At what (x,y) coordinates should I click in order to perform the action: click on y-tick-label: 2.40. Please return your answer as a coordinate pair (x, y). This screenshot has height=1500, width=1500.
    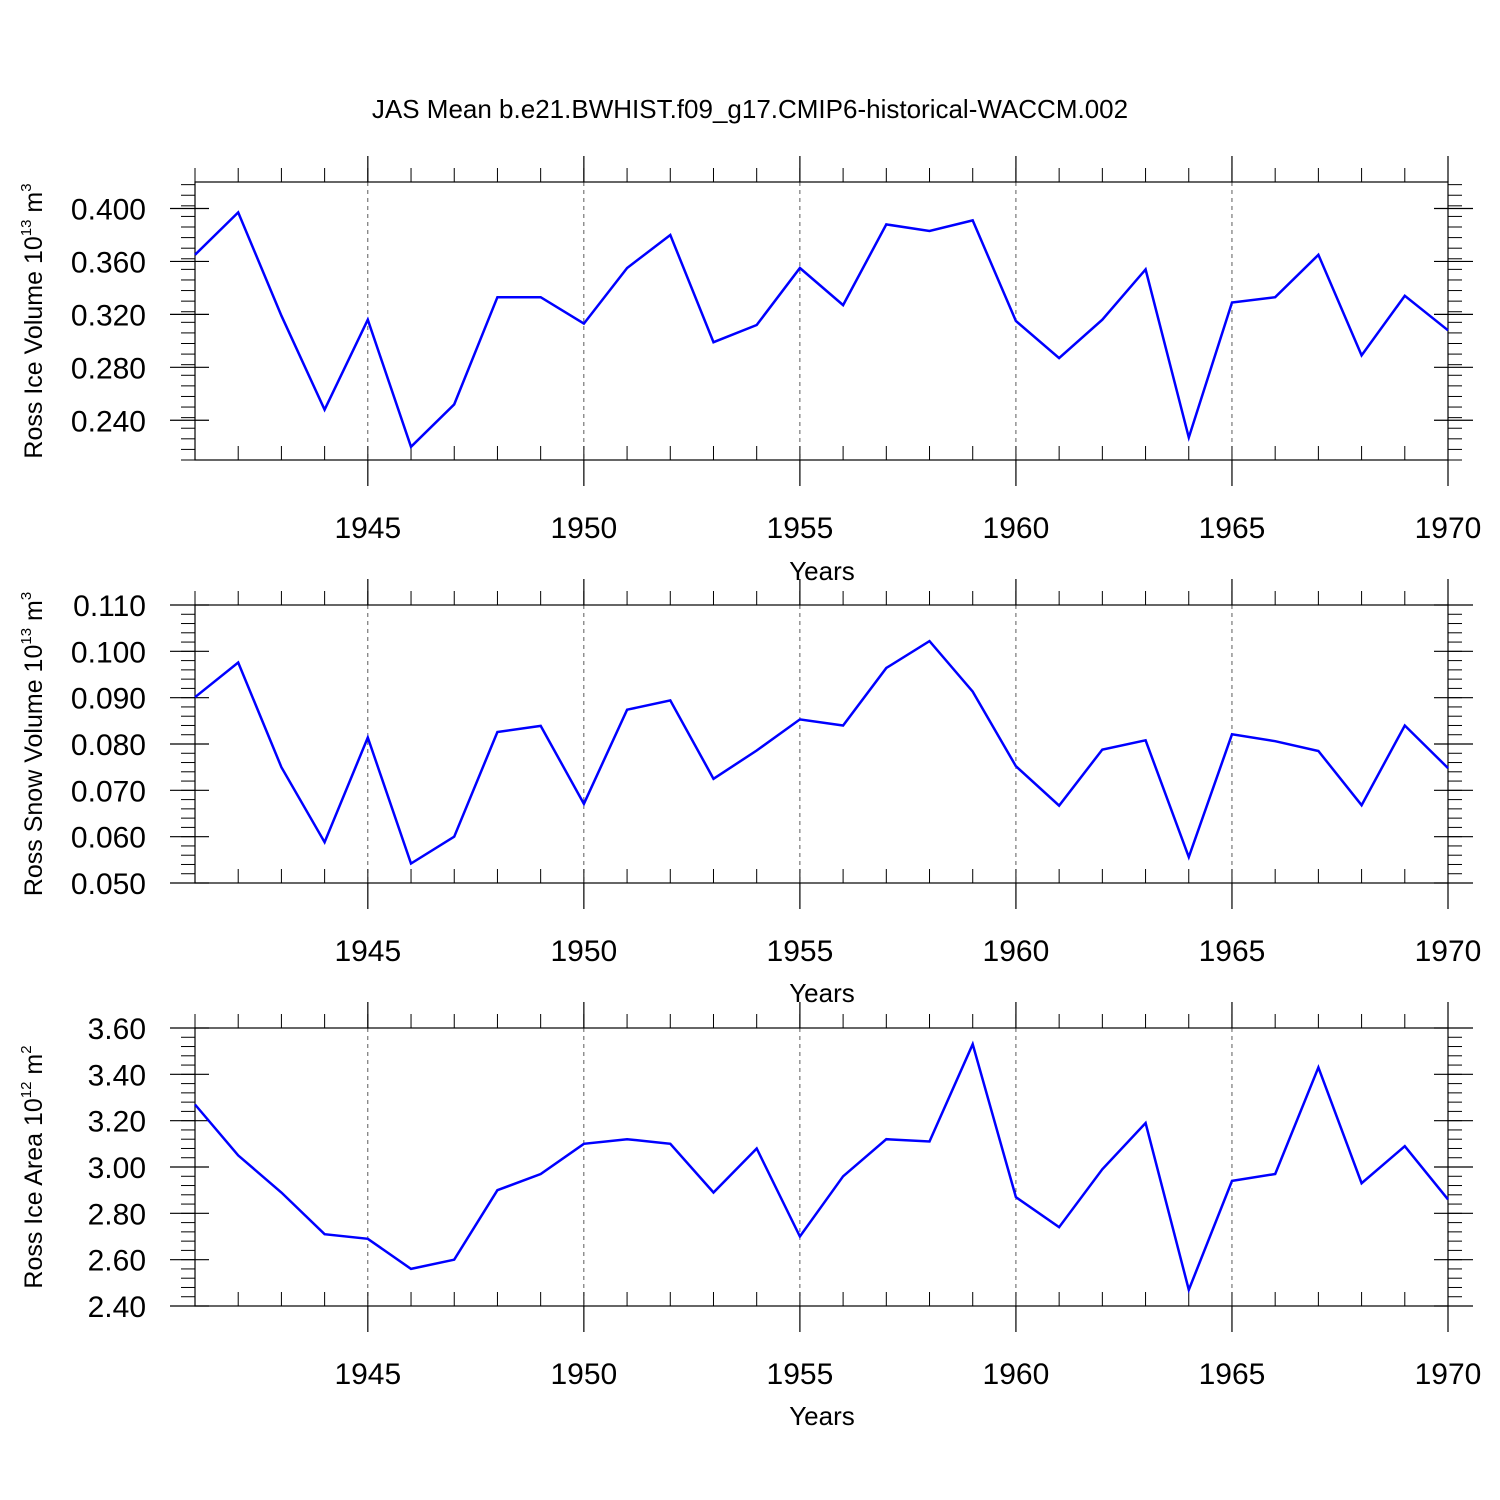
    Looking at the image, I should click on (117, 1307).